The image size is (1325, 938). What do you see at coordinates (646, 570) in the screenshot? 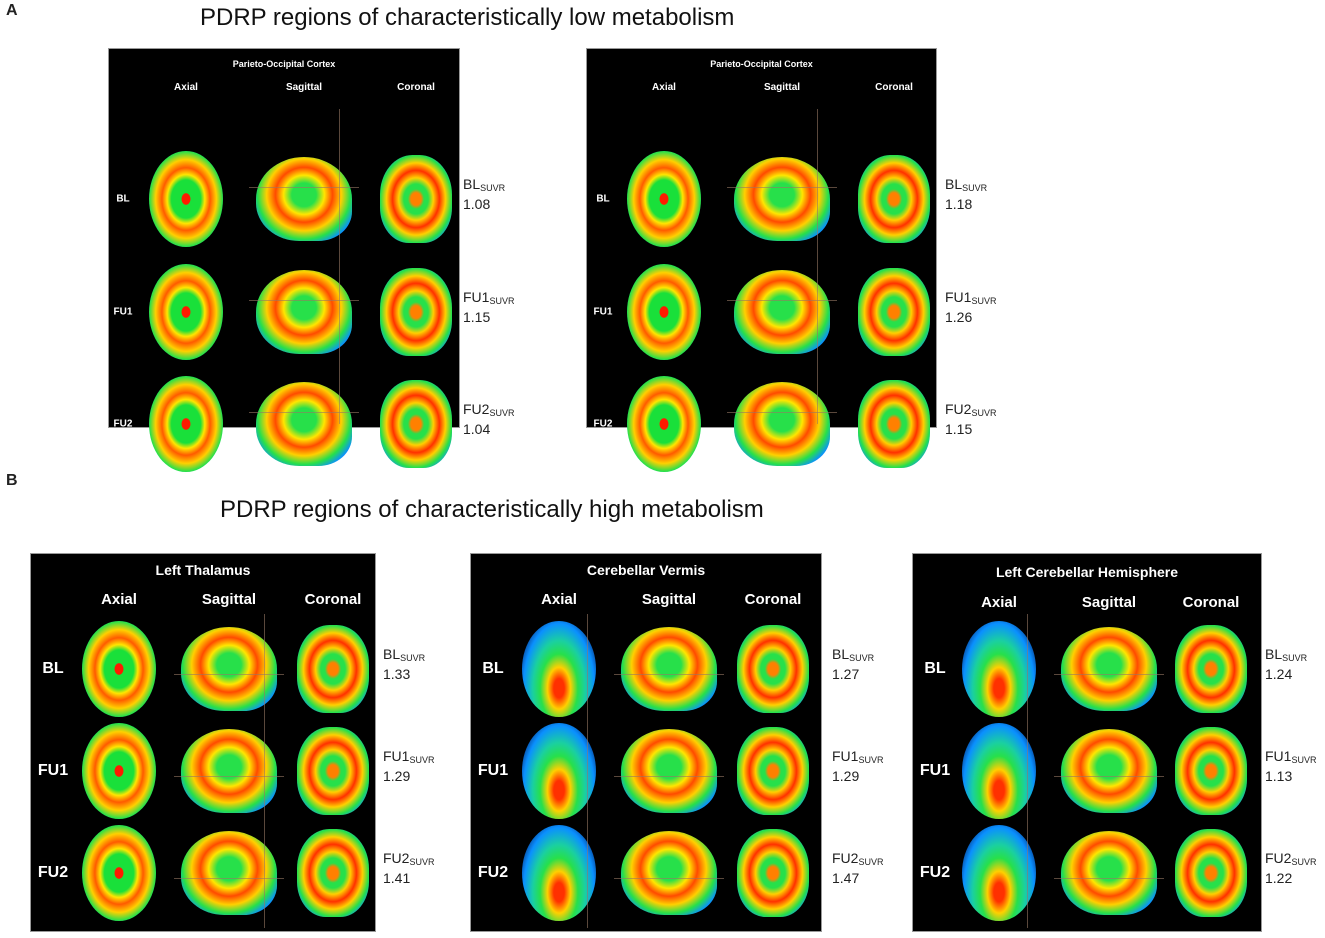
I see `panel-title: Cerebellar Vermis` at bounding box center [646, 570].